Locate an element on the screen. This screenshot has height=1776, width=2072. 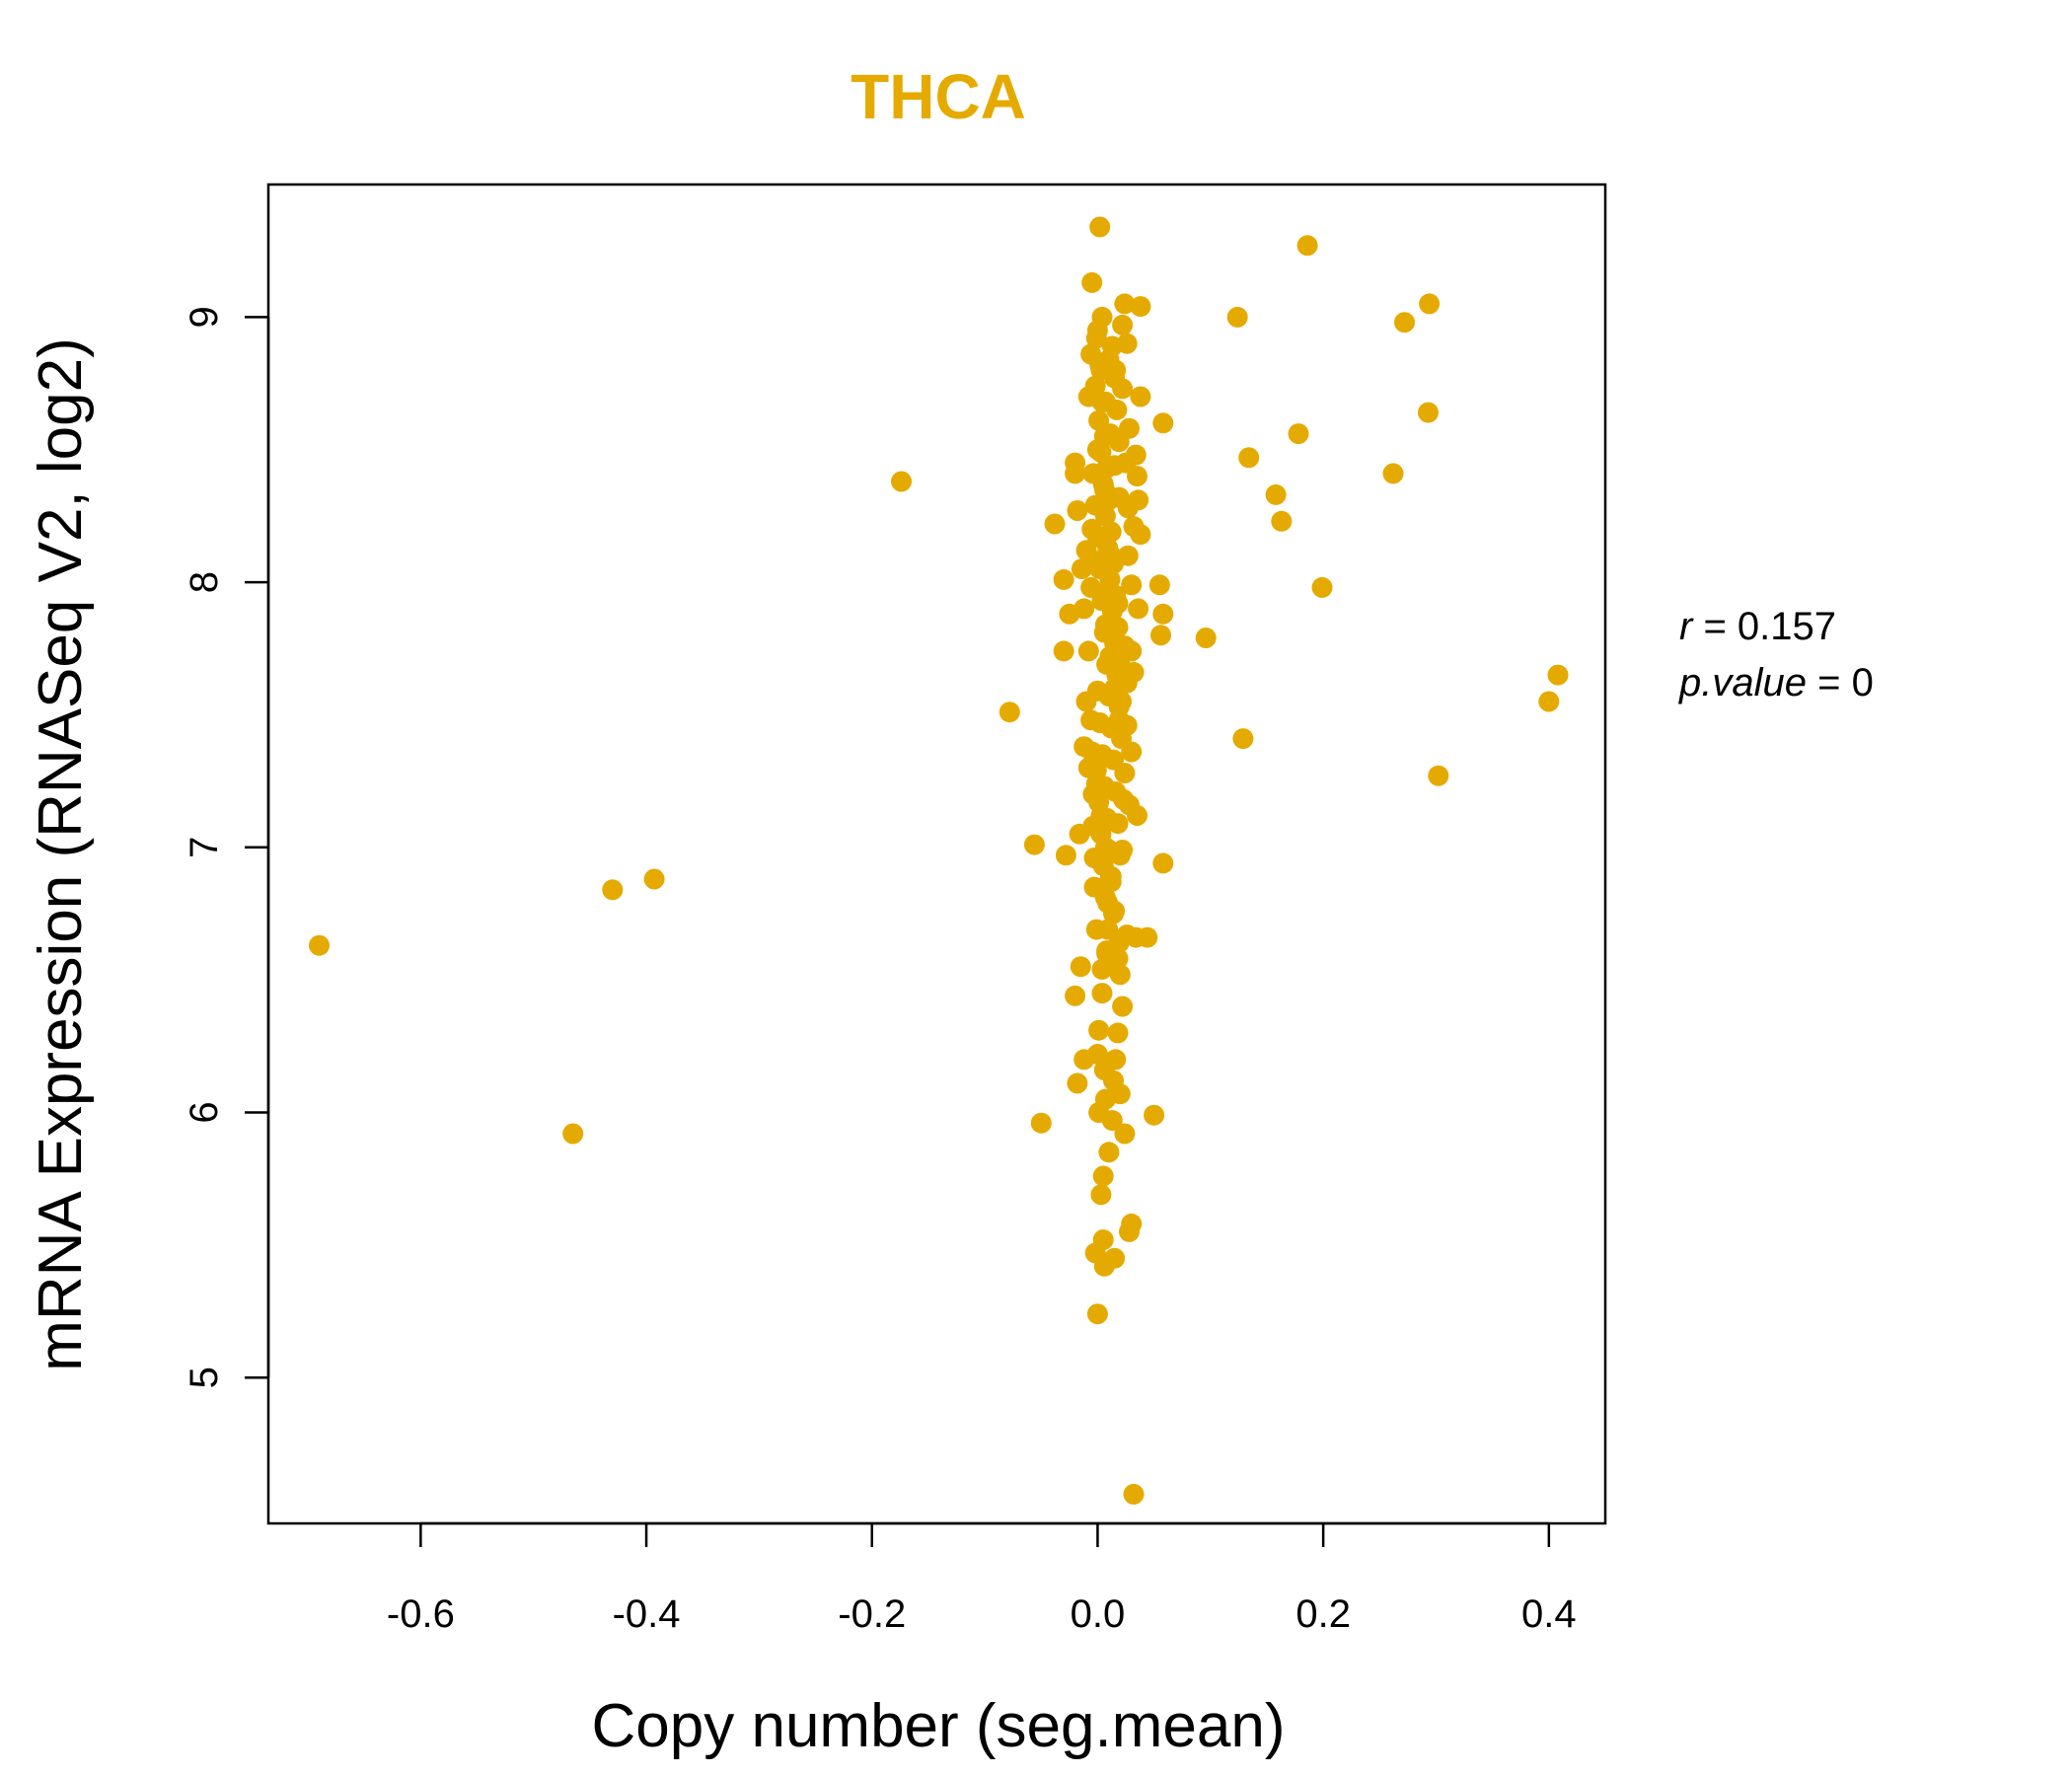
p-value-statistic: p.value = 0 is located at coordinates (1776, 683).